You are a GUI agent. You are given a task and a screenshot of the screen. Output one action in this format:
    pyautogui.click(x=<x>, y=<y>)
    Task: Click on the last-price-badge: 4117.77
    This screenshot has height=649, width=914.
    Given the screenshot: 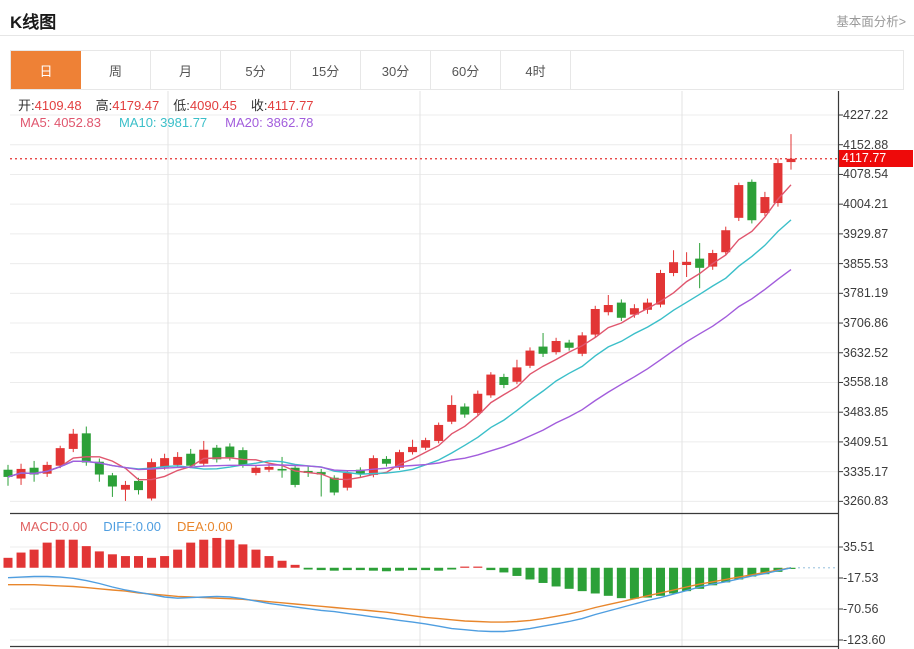 What is the action you would take?
    pyautogui.click(x=876, y=159)
    